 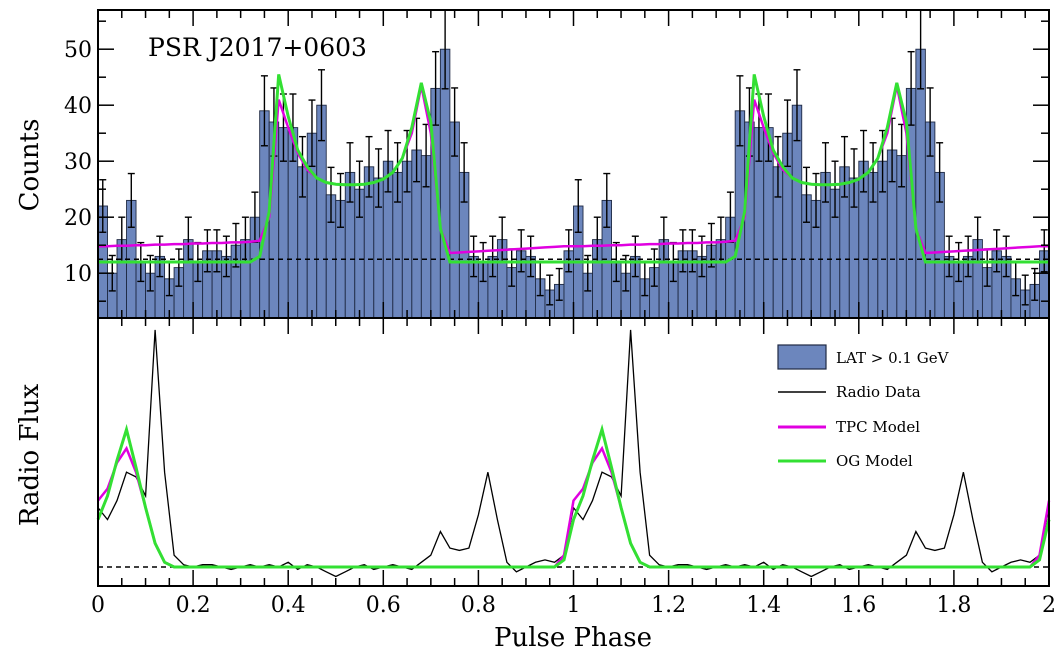 What do you see at coordinates (78, 274) in the screenshot?
I see `y-tick-label: 10` at bounding box center [78, 274].